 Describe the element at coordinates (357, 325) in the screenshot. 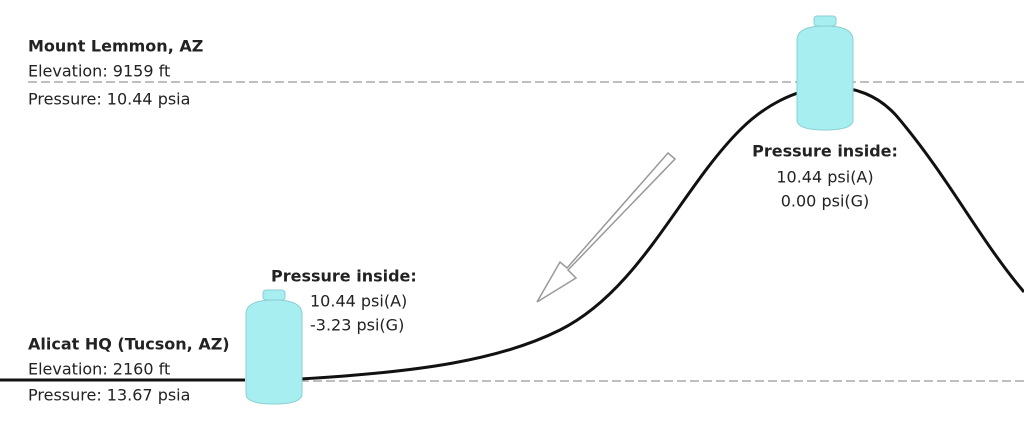

I see `container-gauge: -3.23 psi(G)` at that location.